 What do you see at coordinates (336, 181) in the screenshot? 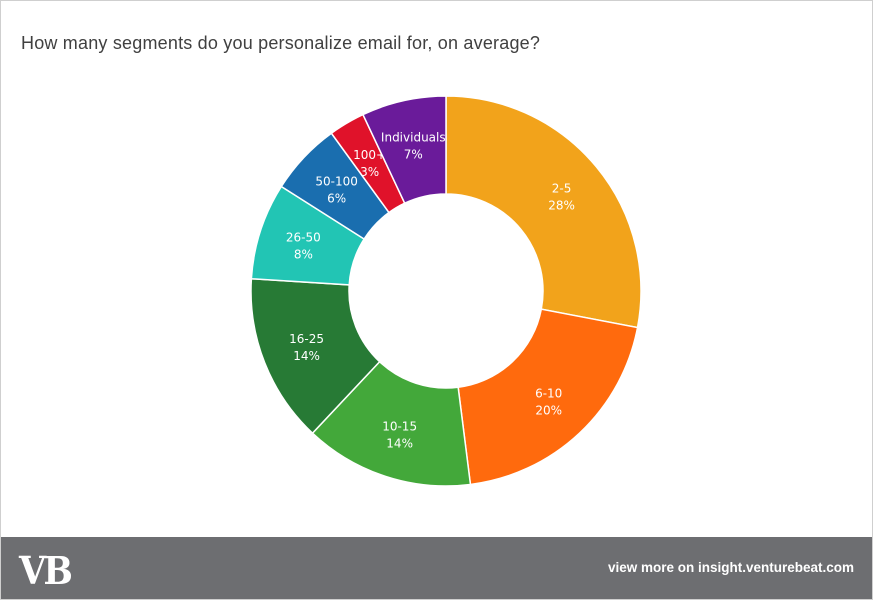
I see `slice-category-label: 50-100` at bounding box center [336, 181].